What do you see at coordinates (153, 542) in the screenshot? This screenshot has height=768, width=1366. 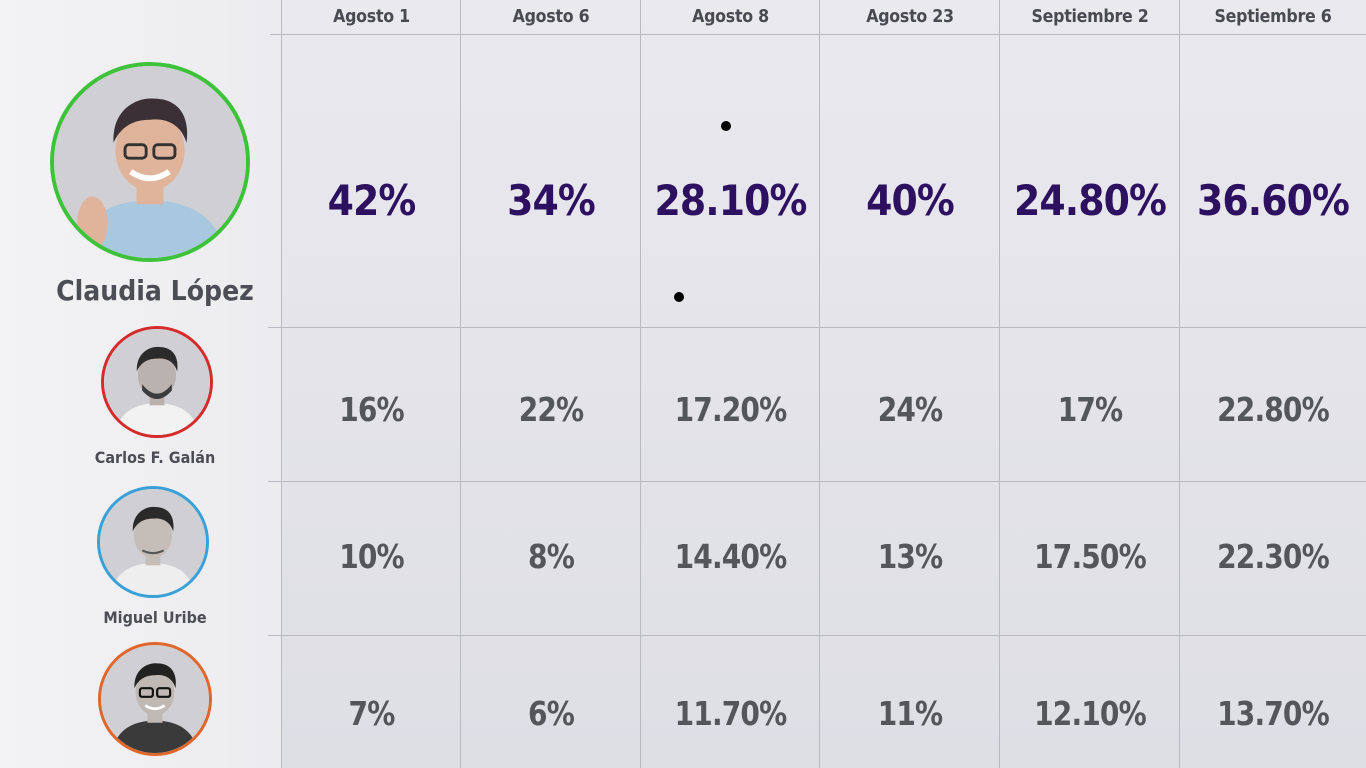 I see `avatar-miguel-uribe` at bounding box center [153, 542].